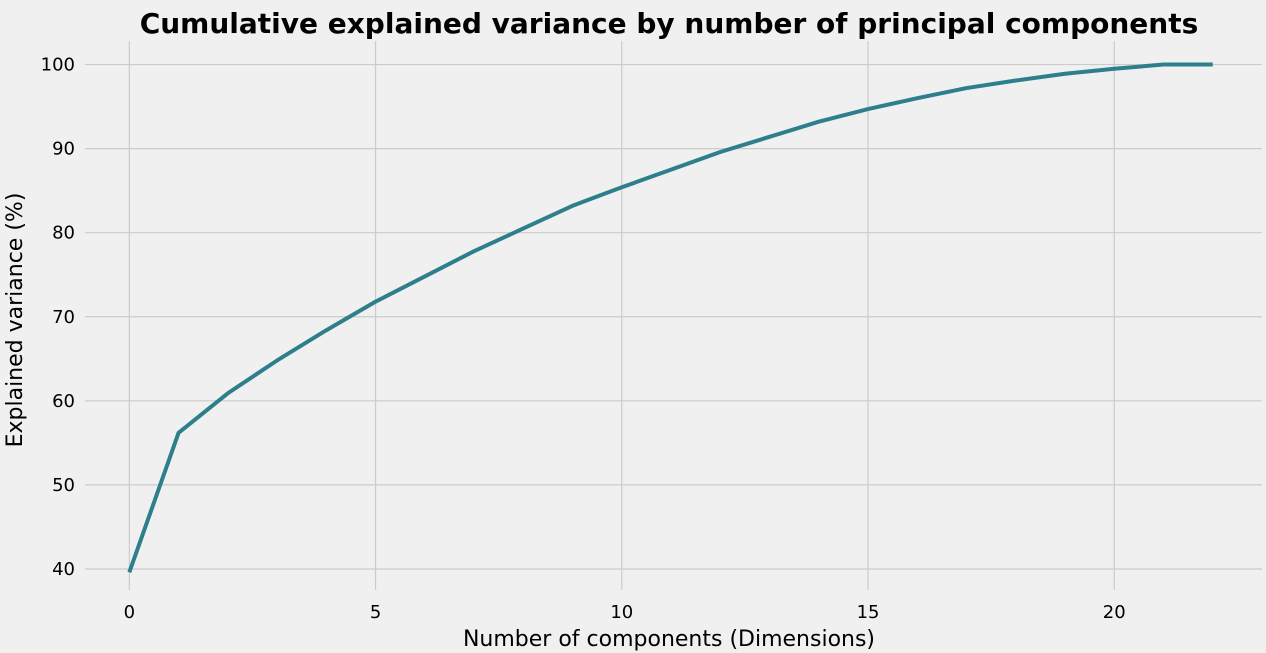  I want to click on y-tick-label-2: 60, so click(63, 401).